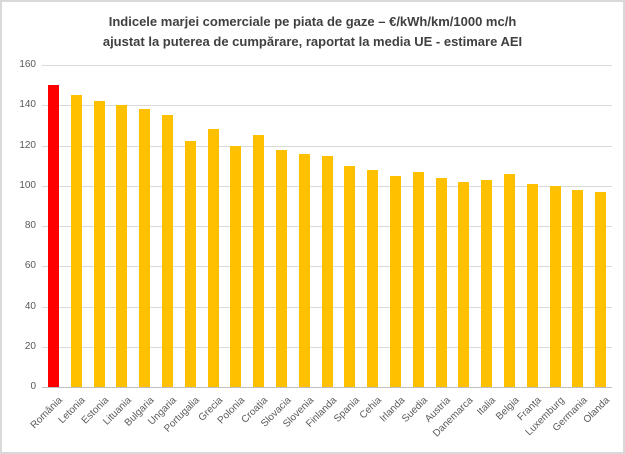  Describe the element at coordinates (327, 271) in the screenshot. I see `bar-finlanda` at that location.